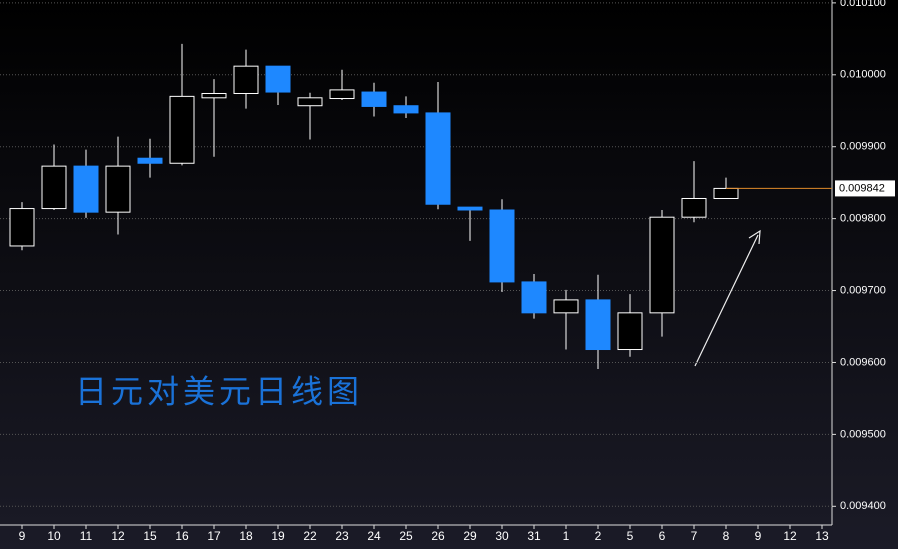  What do you see at coordinates (86, 536) in the screenshot?
I see `x-tick-label: 11` at bounding box center [86, 536].